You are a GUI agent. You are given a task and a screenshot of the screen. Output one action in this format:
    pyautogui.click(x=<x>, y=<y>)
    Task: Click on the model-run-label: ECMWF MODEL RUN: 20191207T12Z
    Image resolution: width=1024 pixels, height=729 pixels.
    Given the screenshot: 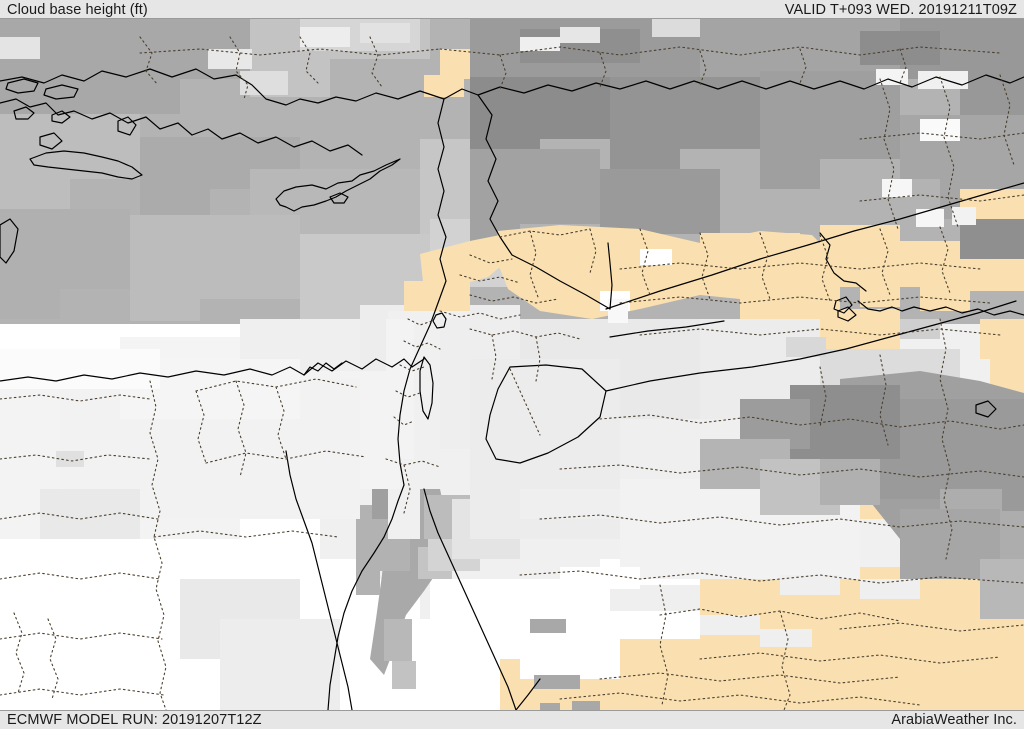 What is the action you would take?
    pyautogui.click(x=134, y=719)
    